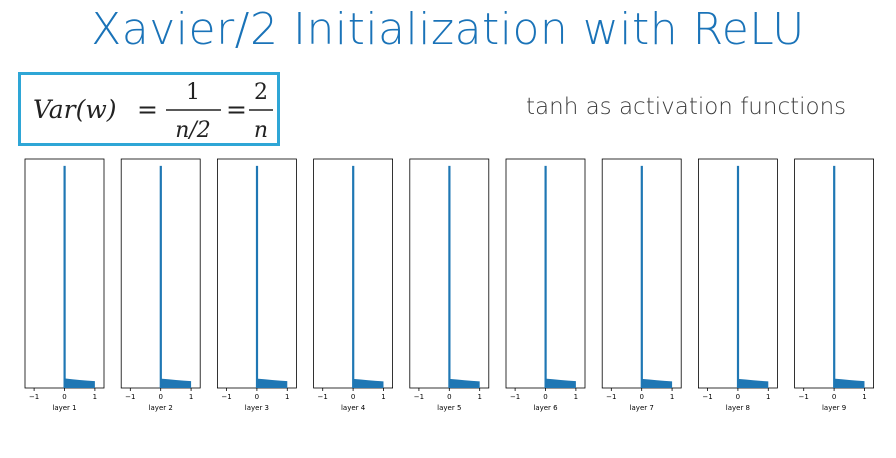 Image resolution: width=896 pixels, height=458 pixels. I want to click on panel-label: layer 9, so click(834, 408).